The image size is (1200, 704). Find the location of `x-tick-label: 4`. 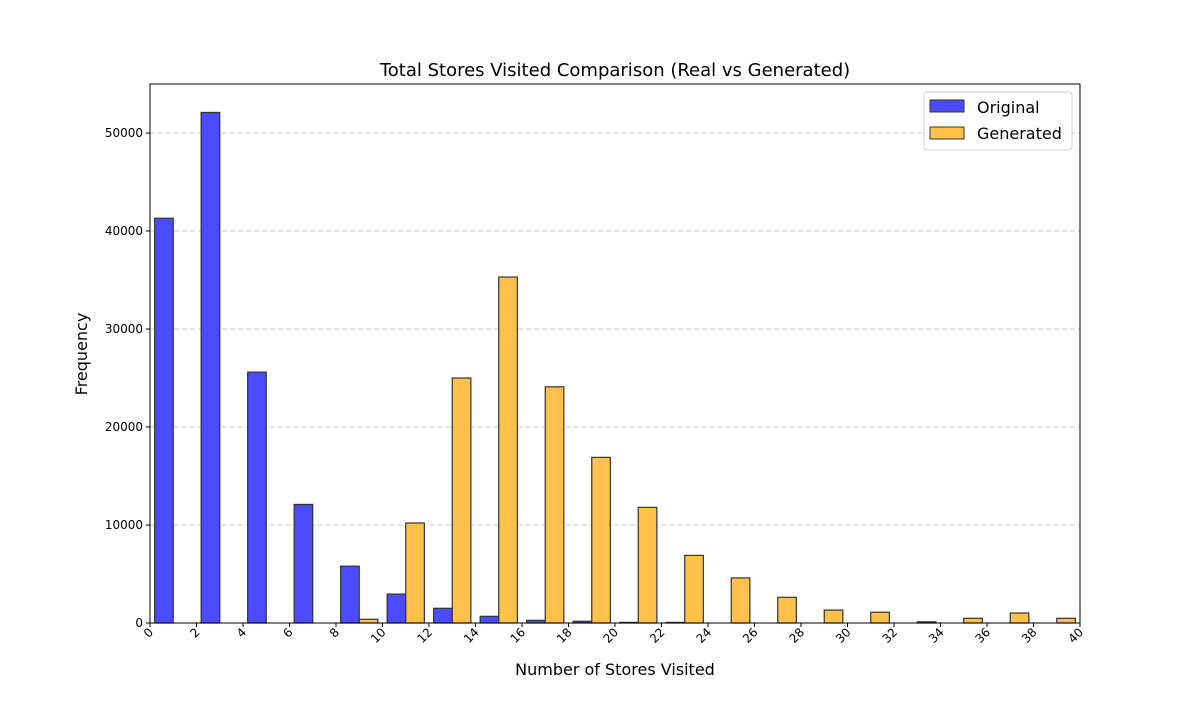

x-tick-label: 4 is located at coordinates (241, 632).